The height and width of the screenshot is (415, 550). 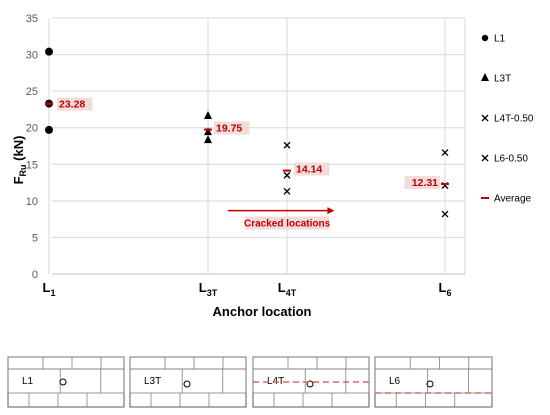 I want to click on cracked-label: Cracked locations, so click(x=287, y=224).